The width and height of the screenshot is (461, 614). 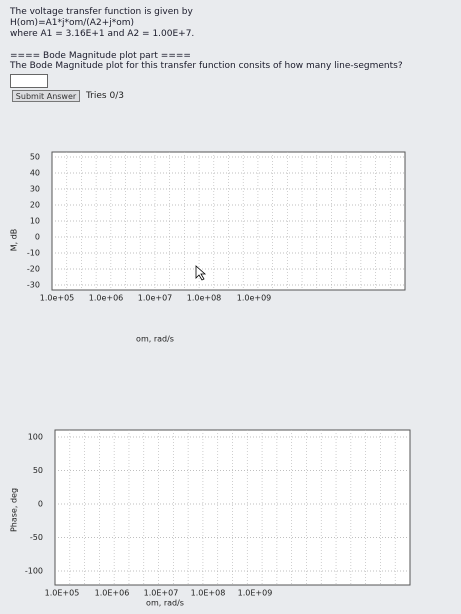 I want to click on problem-line: H(om)=A1*j*om/(A2+j*om), so click(x=72, y=23).